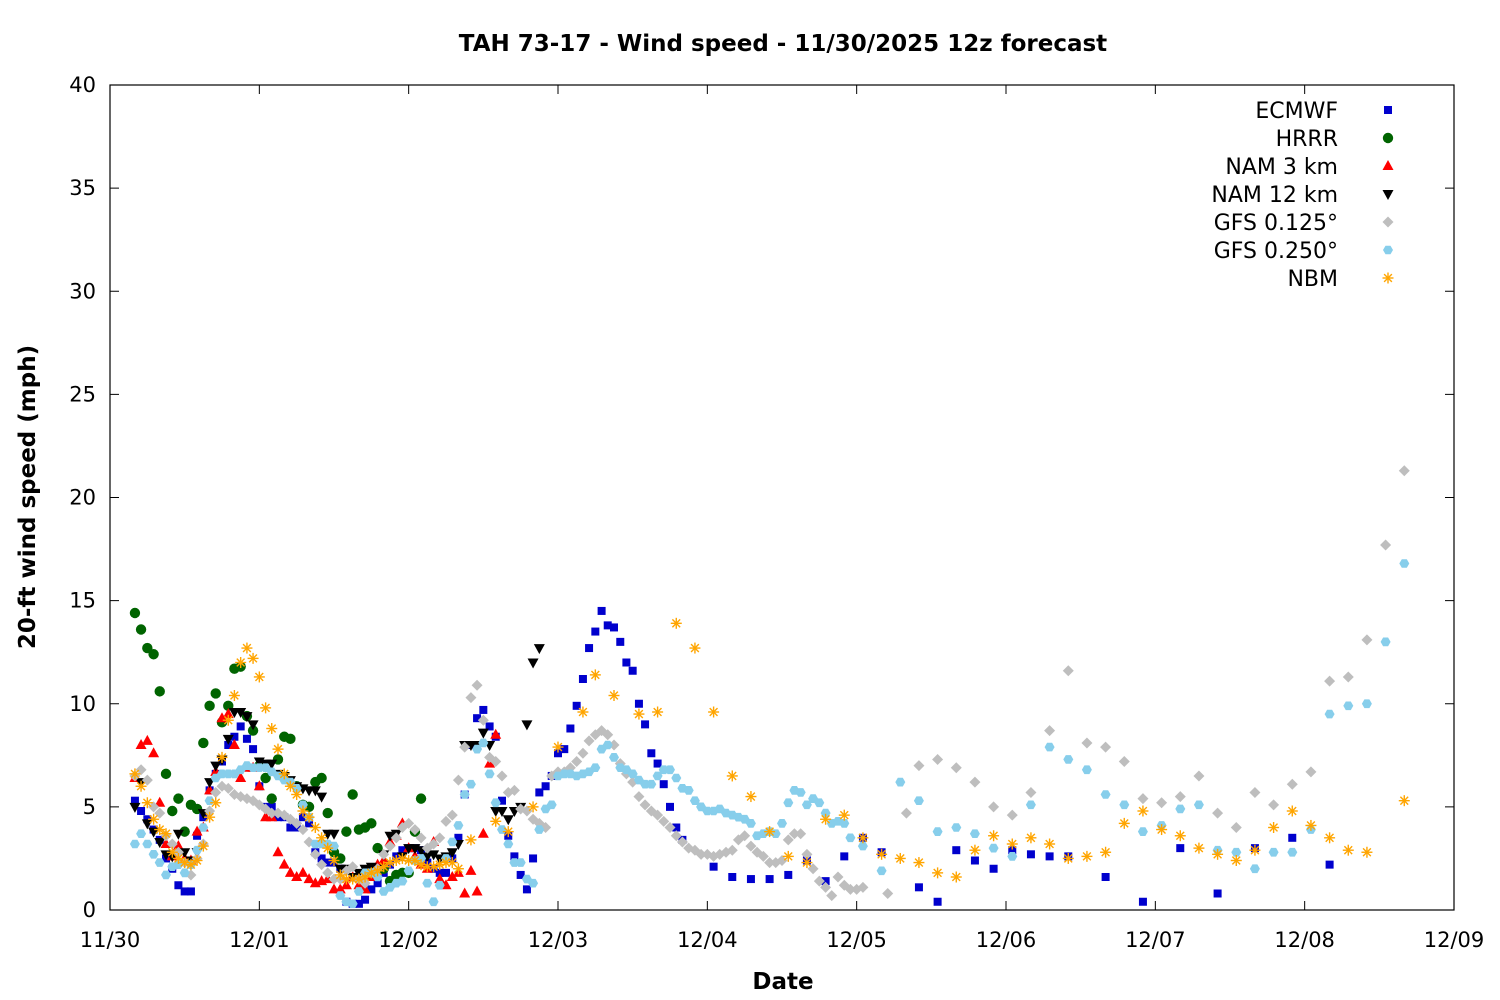 This screenshot has height=1000, width=1500. I want to click on x-tick-label: 12/02, so click(408, 940).